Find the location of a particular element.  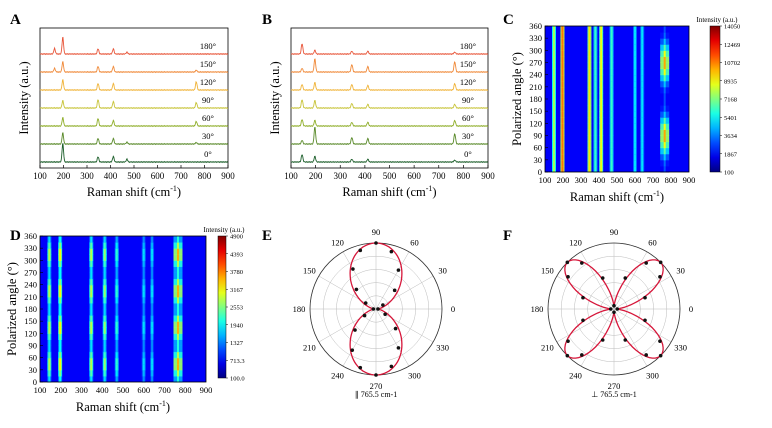

polar-angle-label: 120 is located at coordinates (337, 242).